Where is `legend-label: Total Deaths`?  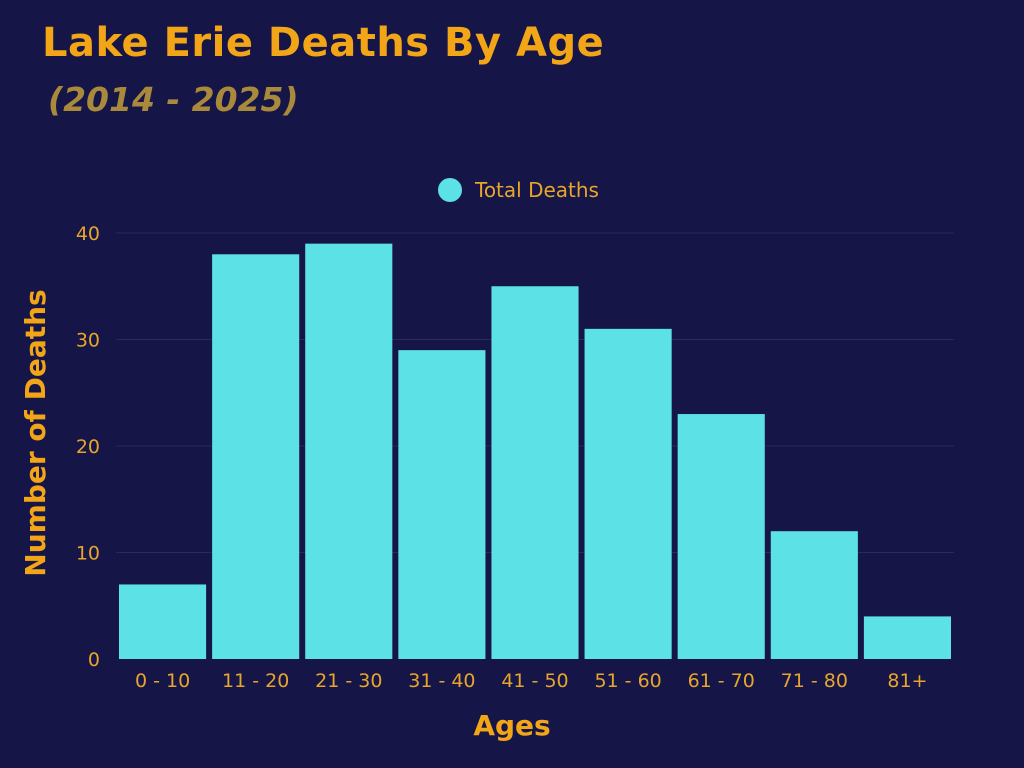
legend-label: Total Deaths is located at coordinates (536, 190).